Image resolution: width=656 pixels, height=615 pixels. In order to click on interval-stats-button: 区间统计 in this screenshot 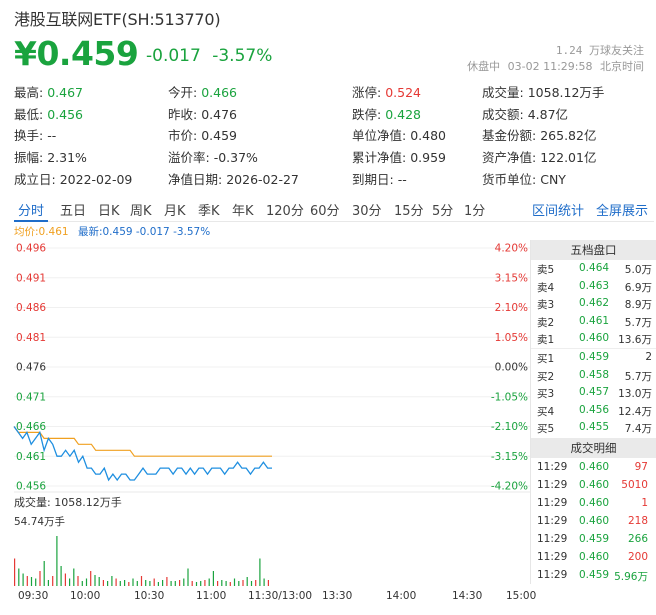, I will do `click(558, 211)`.